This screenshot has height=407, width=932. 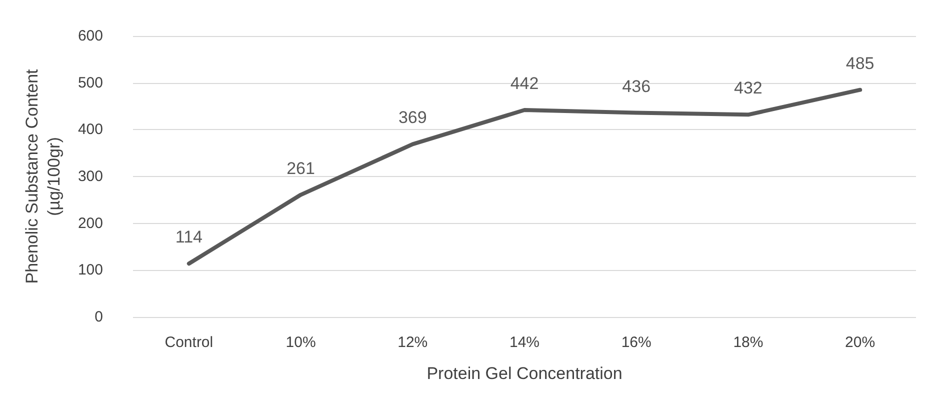 What do you see at coordinates (748, 342) in the screenshot?
I see `x-tick-label: 18%` at bounding box center [748, 342].